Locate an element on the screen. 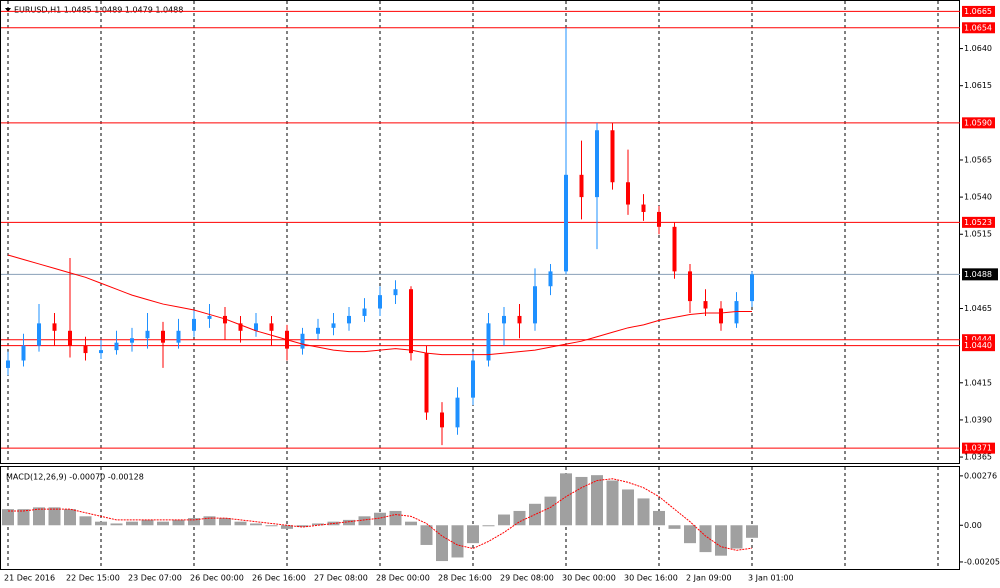 This screenshot has height=588, width=1000. y-tick-label: 1.0465 is located at coordinates (978, 308).